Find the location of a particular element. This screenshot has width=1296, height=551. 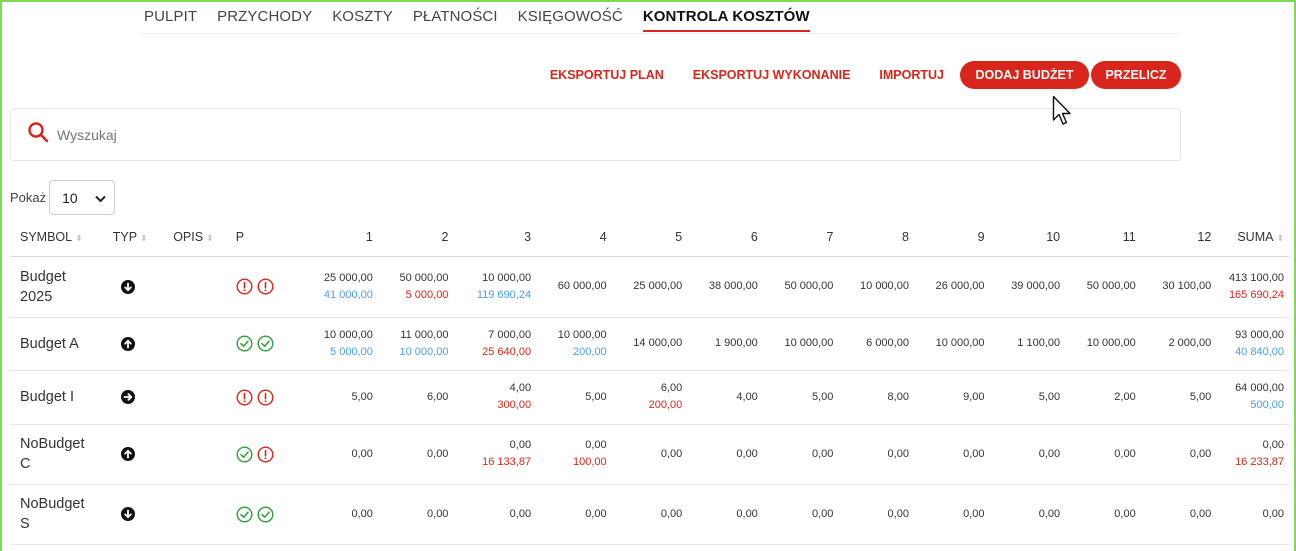

sum-plan-value: 93 000,00 is located at coordinates (1259, 334).